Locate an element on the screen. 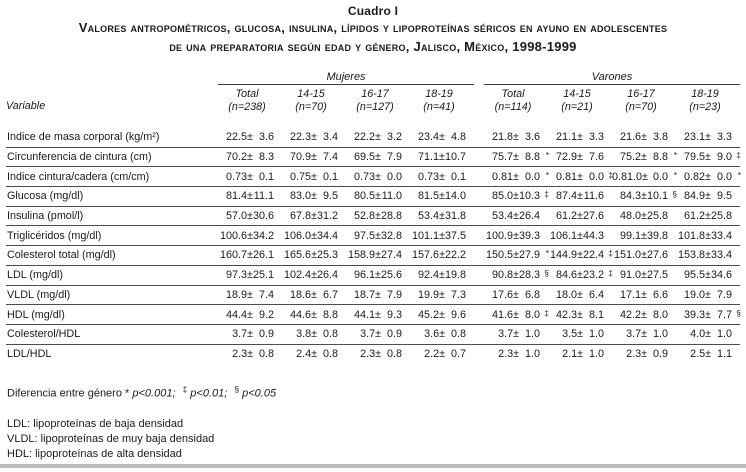 Image resolution: width=746 pixels, height=472 pixels. sd-value: 7.4 is located at coordinates (266, 294).